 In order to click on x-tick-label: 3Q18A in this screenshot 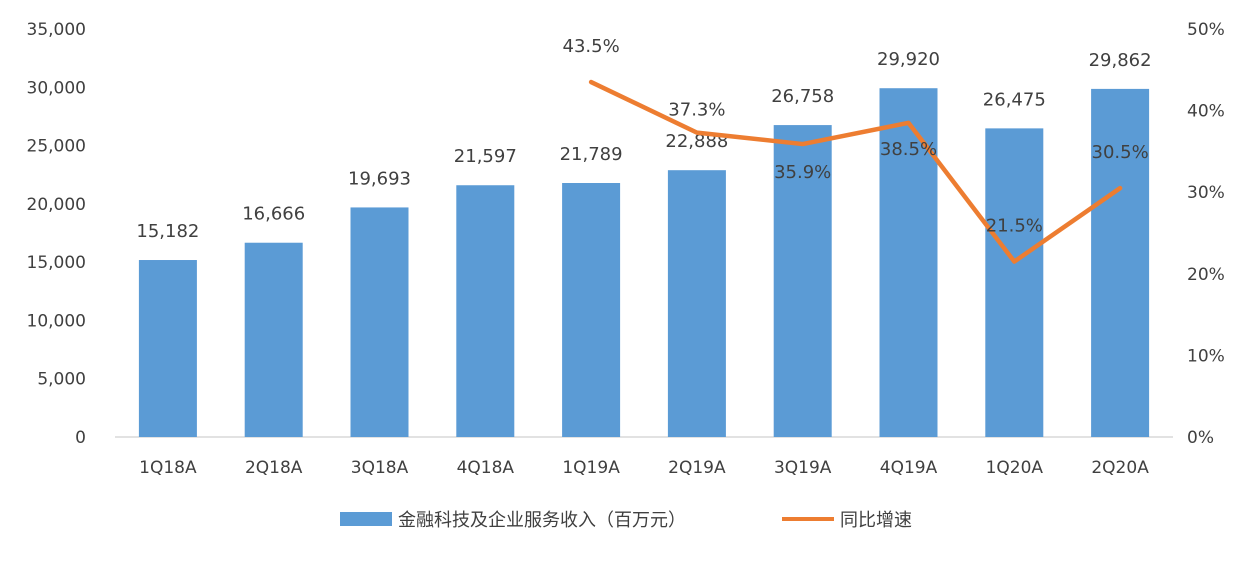, I will do `click(380, 468)`.